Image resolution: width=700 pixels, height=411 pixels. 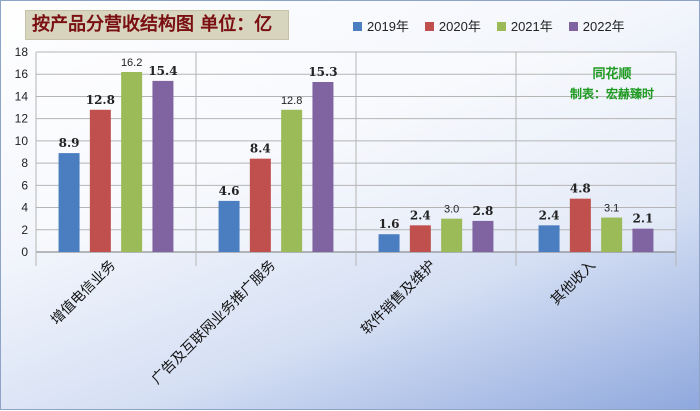 What do you see at coordinates (24, 252) in the screenshot?
I see `y-tick-label: 0` at bounding box center [24, 252].